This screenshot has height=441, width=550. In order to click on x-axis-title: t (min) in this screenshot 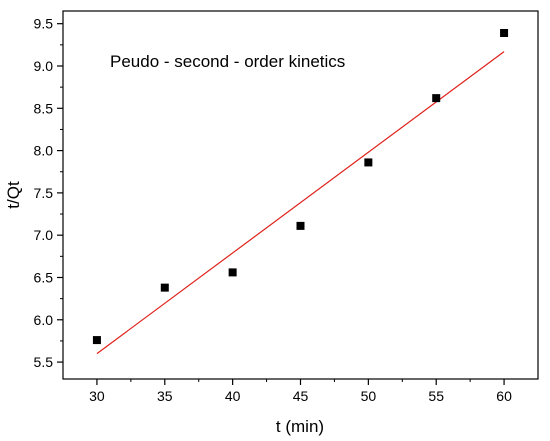, I will do `click(300, 426)`.